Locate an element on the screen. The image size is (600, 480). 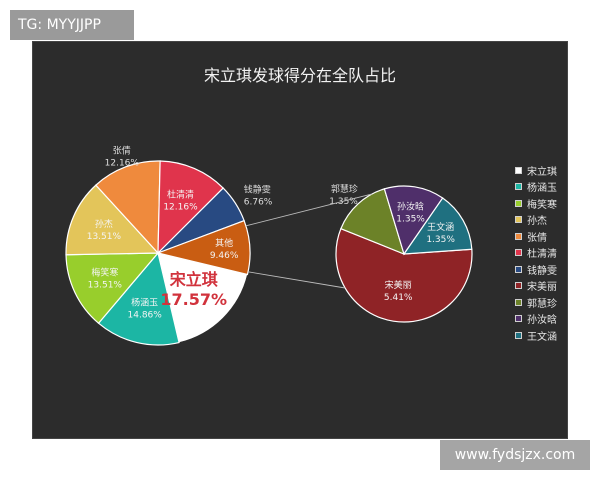
legend-item: 孙汝晗 is located at coordinates (555, 319).